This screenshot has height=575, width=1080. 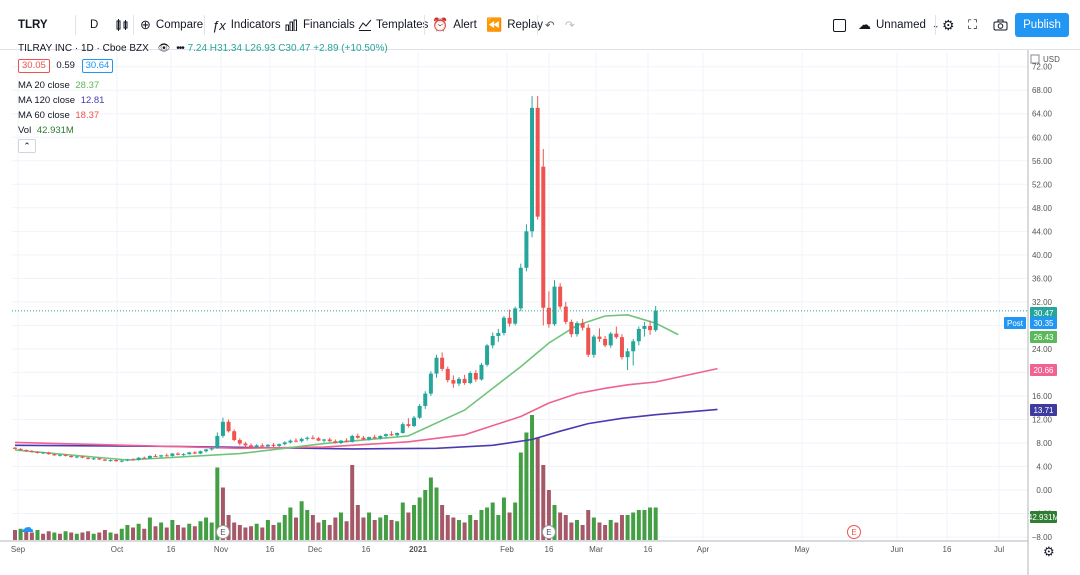 What do you see at coordinates (34, 66) in the screenshot?
I see `bid-price: 30.05` at bounding box center [34, 66].